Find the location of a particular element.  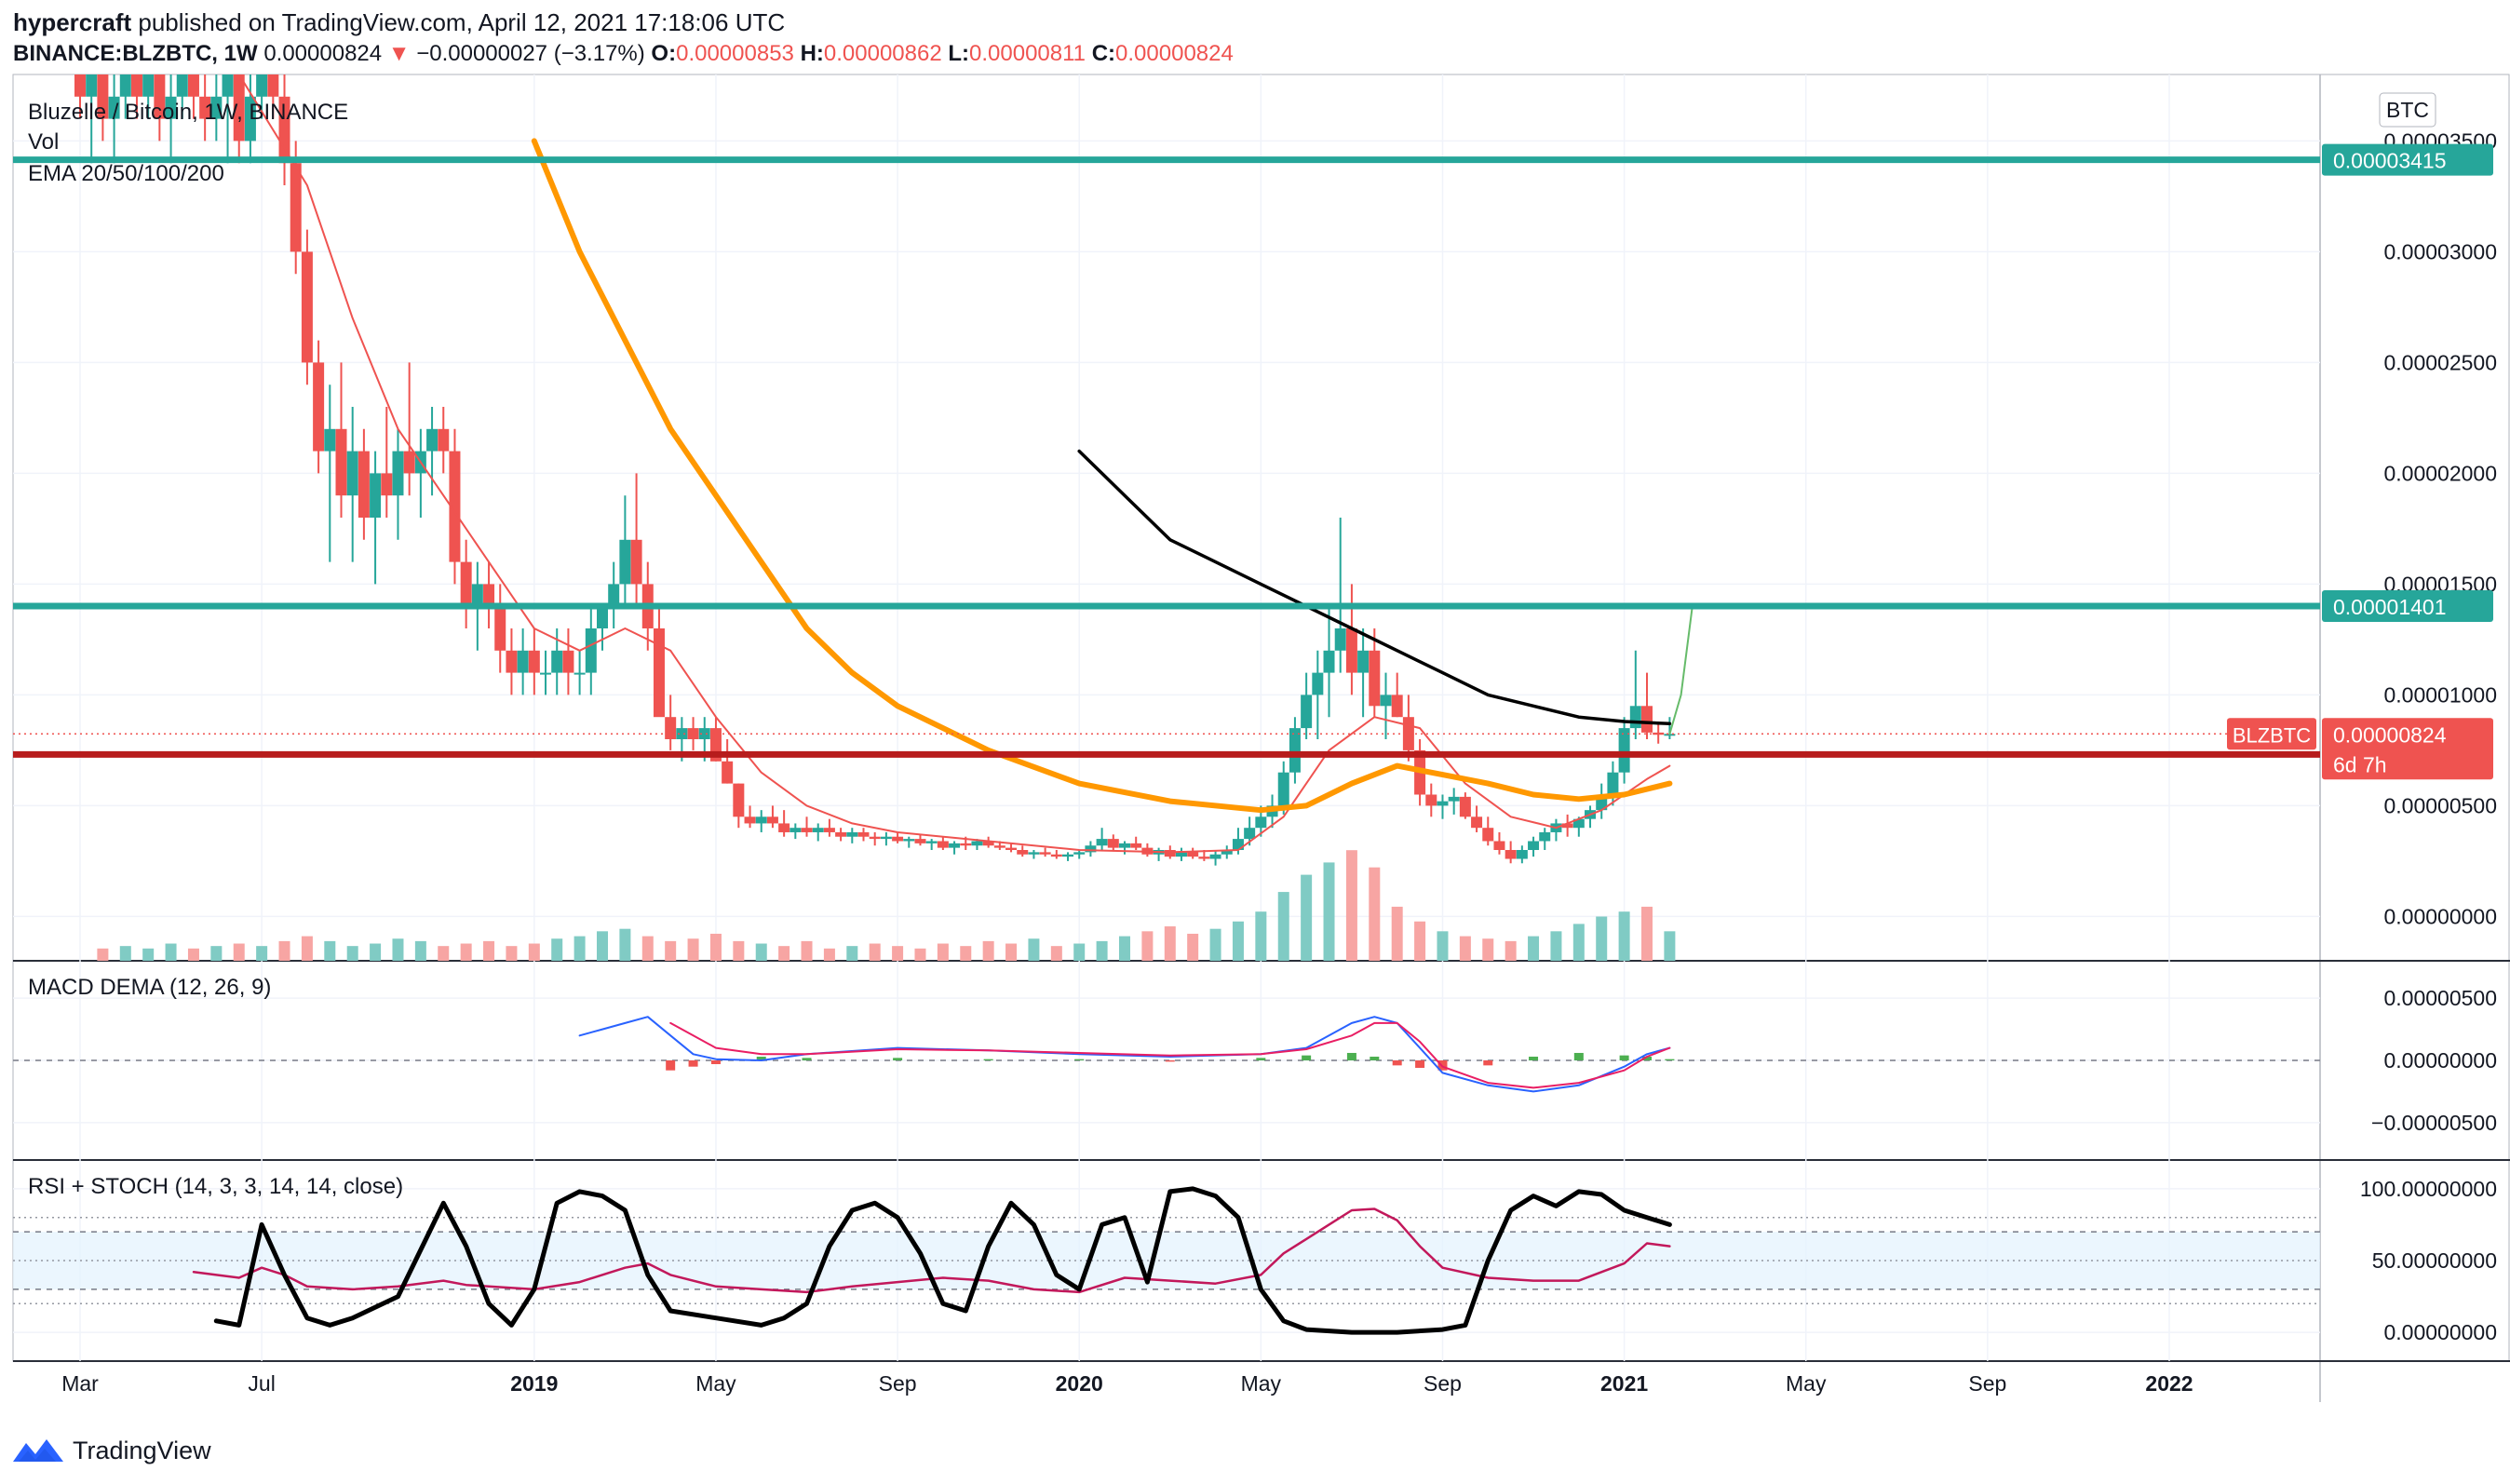

bar-countdown: 6d 7h is located at coordinates (2360, 764).